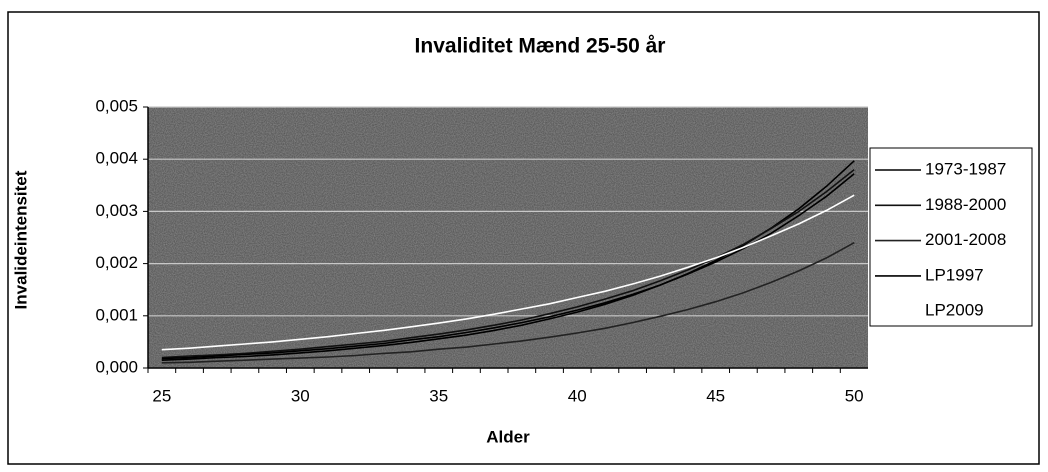 This screenshot has width=1048, height=472. Describe the element at coordinates (508, 436) in the screenshot. I see `x-axis-label: Alder` at that location.